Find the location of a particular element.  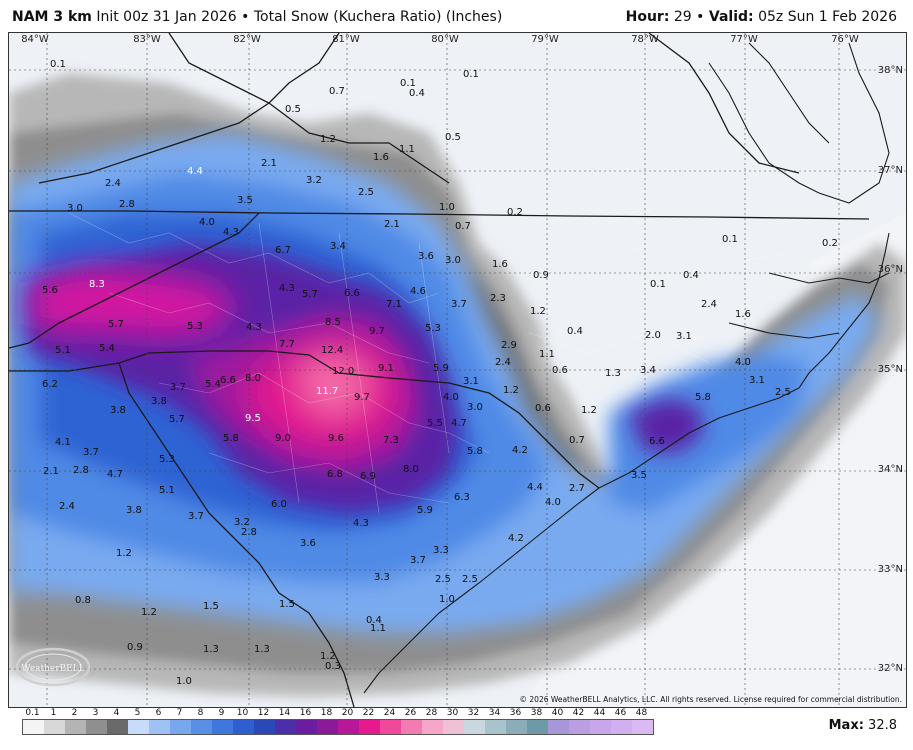

latitude-labels: 38°N 37°N 36°N 35°N 34°N 33°N 32°N is located at coordinates (890, 369).